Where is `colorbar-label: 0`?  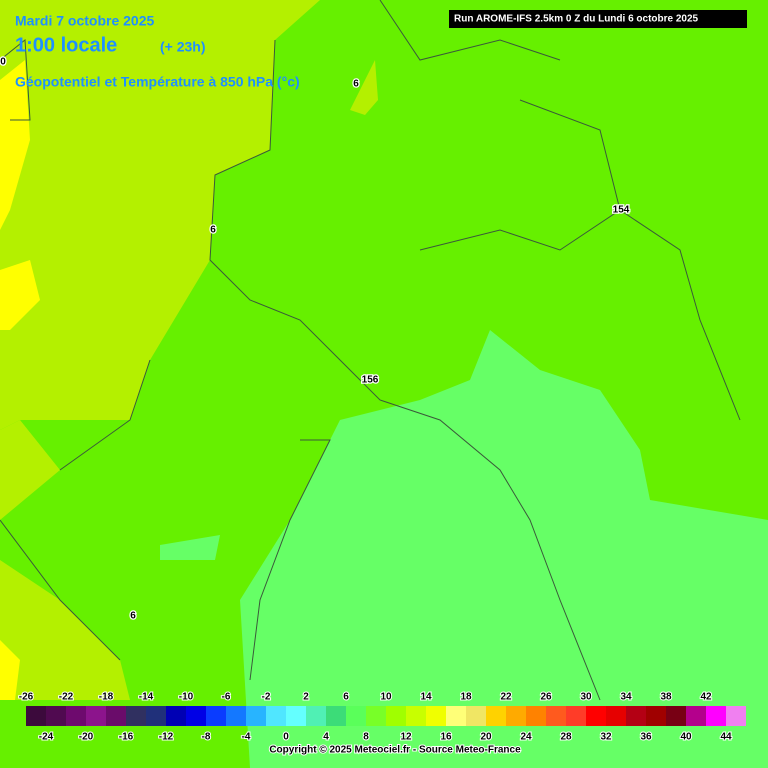
colorbar-label: 0 is located at coordinates (286, 737).